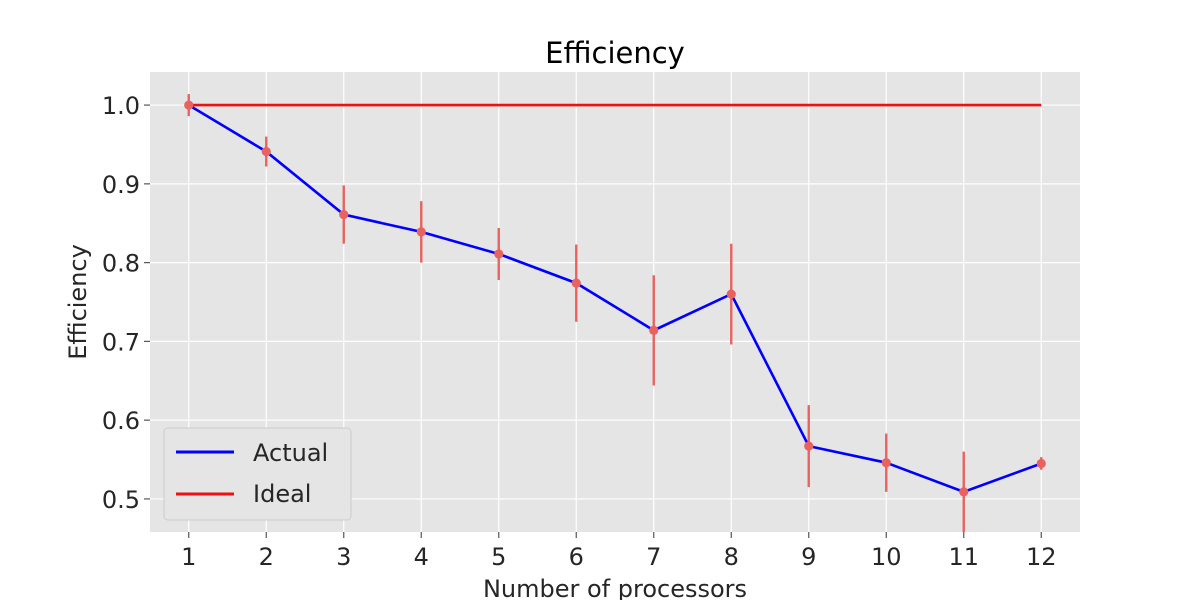 The width and height of the screenshot is (1200, 600). Describe the element at coordinates (421, 557) in the screenshot. I see `x-tick-label: 4` at that location.